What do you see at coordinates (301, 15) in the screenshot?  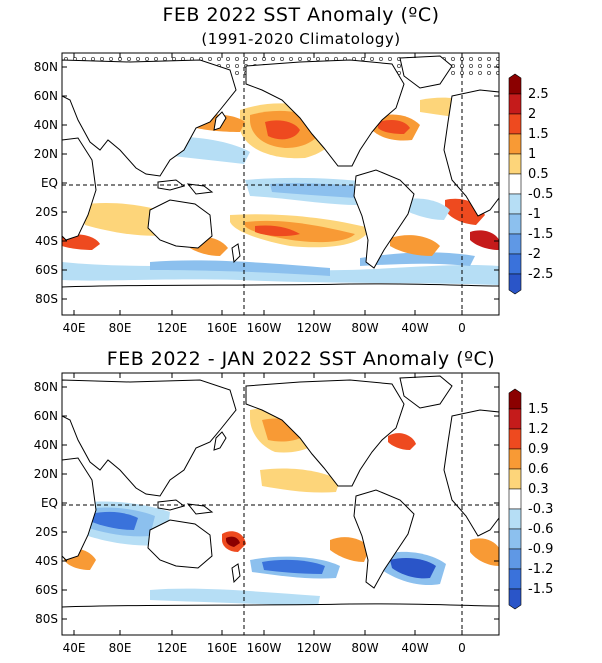 I see `map1-title: FEB 2022 SST Anomaly (ºC)` at bounding box center [301, 15].